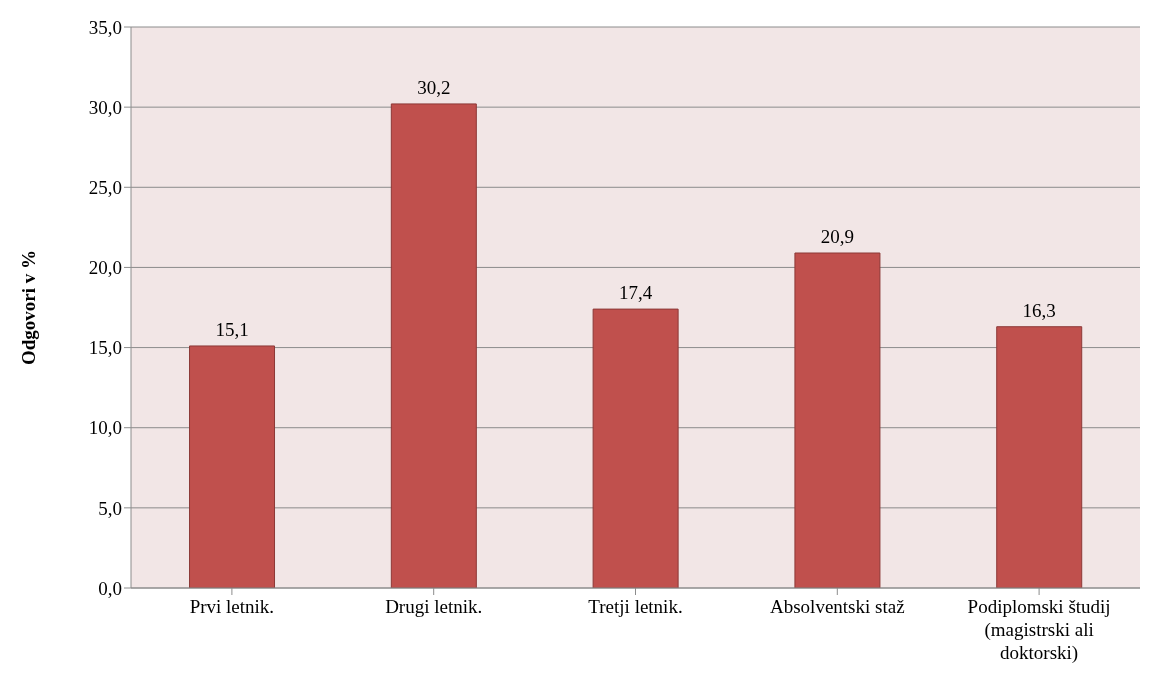 The height and width of the screenshot is (693, 1158). I want to click on data-label: 15,1, so click(232, 329).